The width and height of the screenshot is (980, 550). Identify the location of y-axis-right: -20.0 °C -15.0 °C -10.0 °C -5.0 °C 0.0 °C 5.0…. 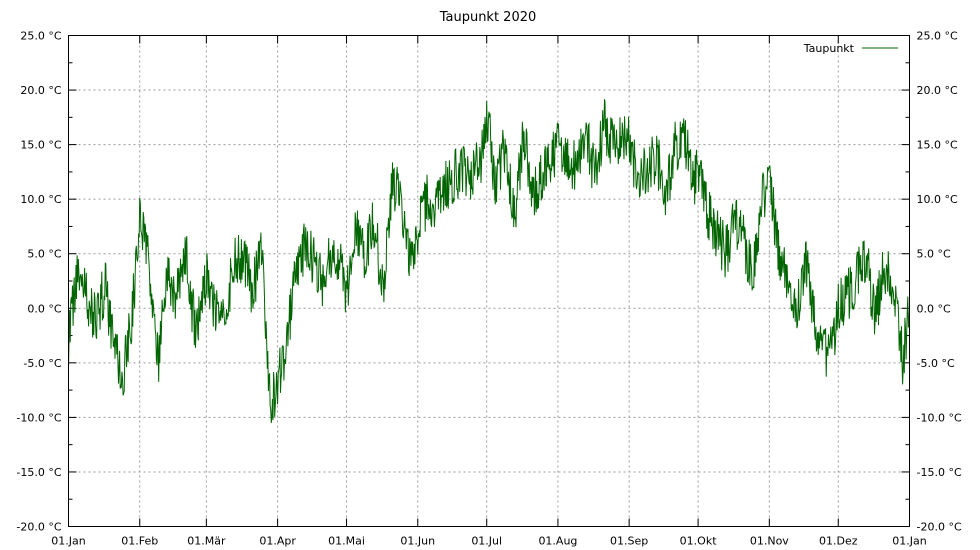
(931, 282).